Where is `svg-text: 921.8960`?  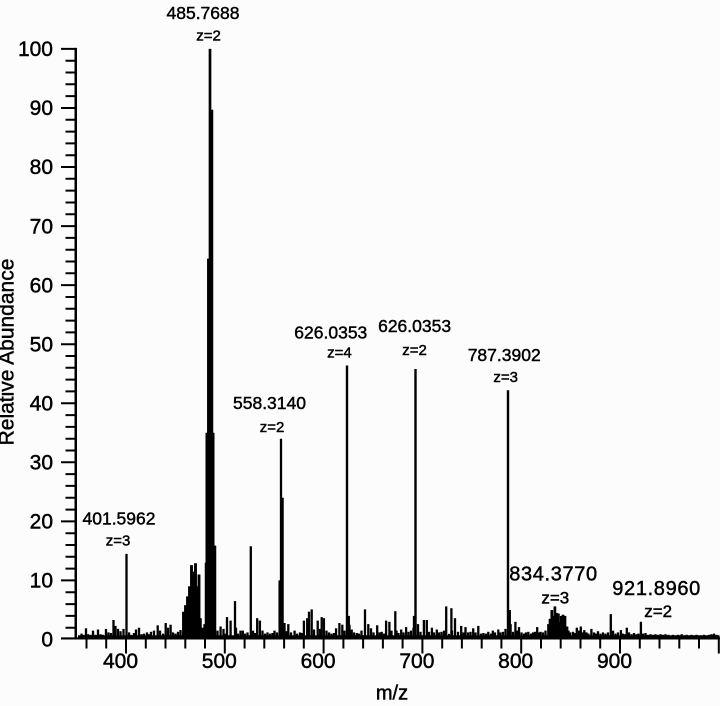 svg-text: 921.8960 is located at coordinates (656, 589).